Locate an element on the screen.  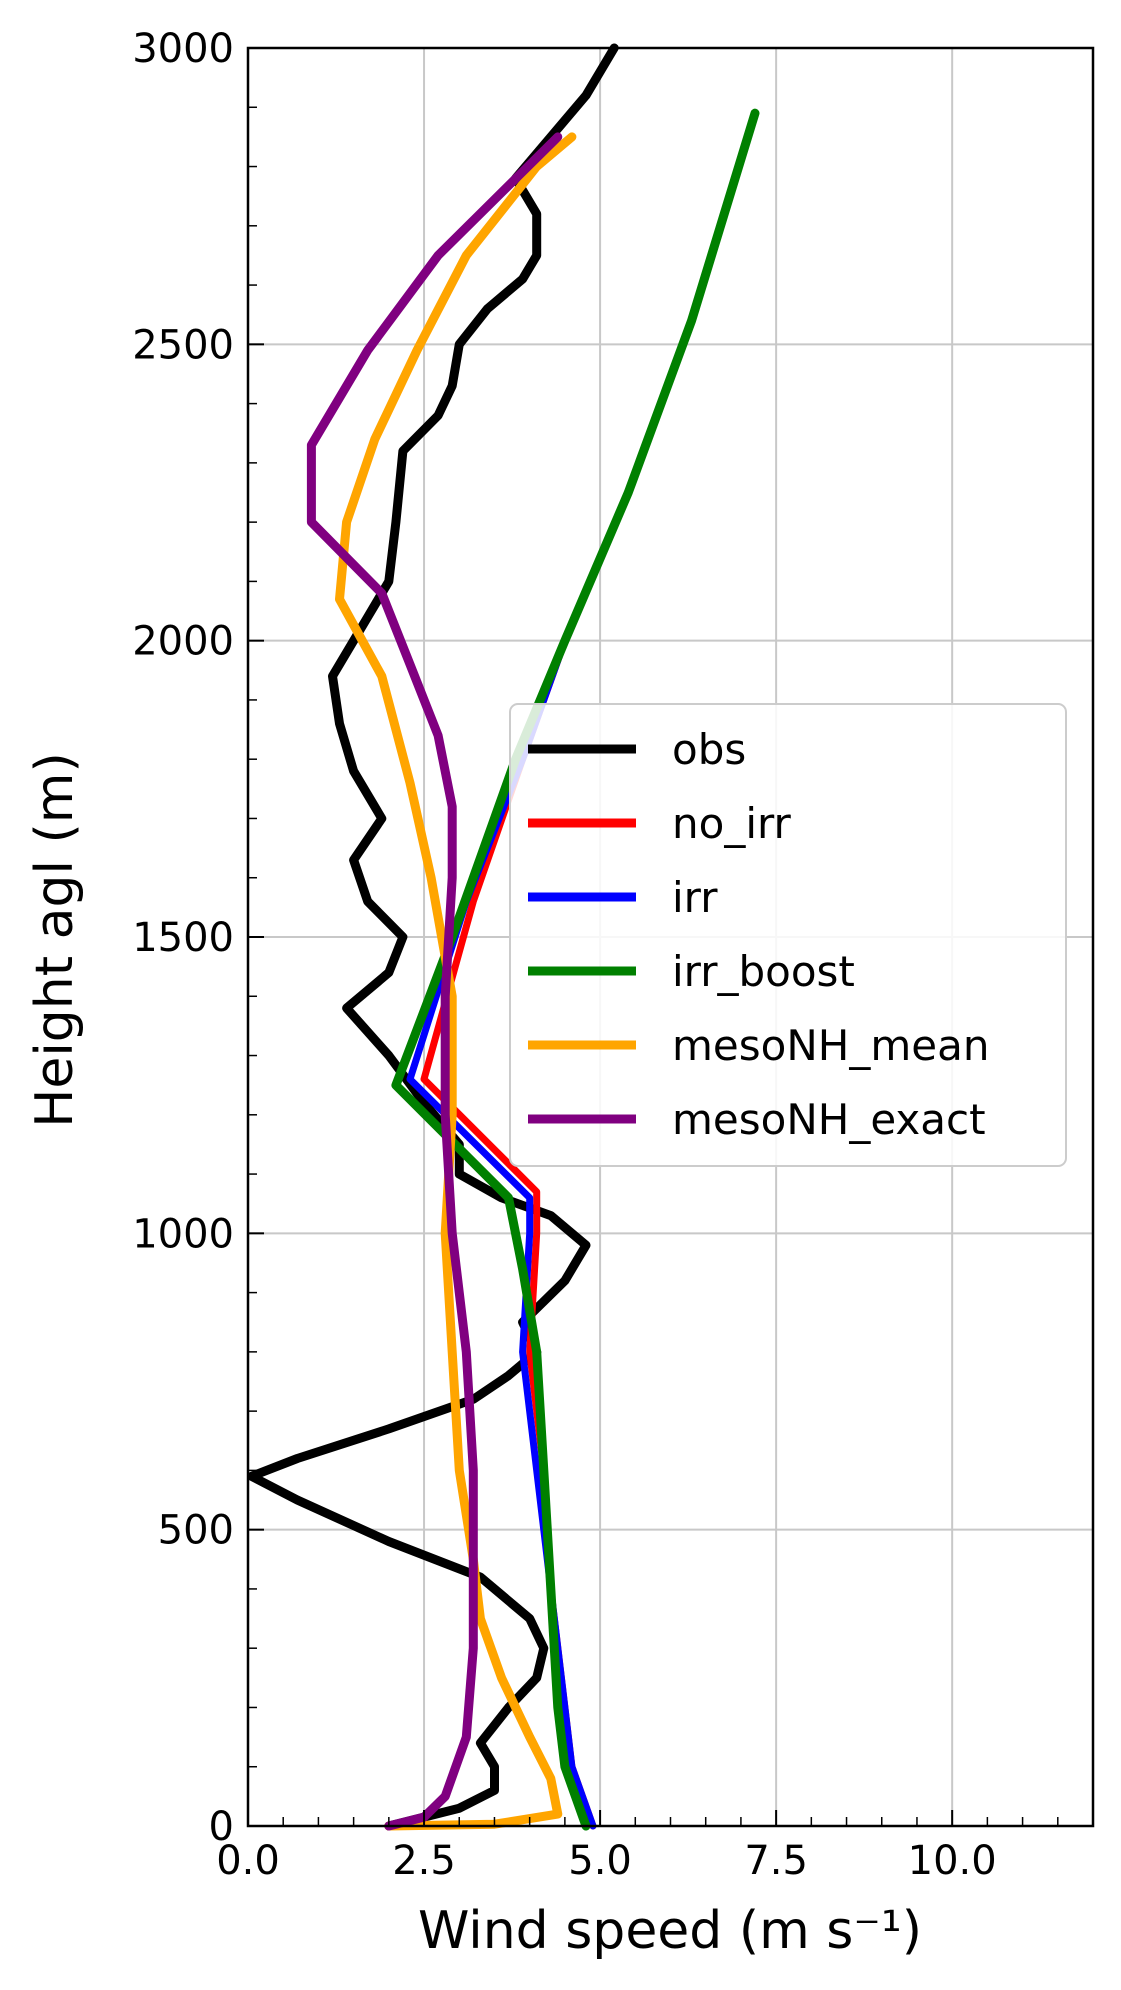
x-tick-label: 2.5 is located at coordinates (424, 1861).